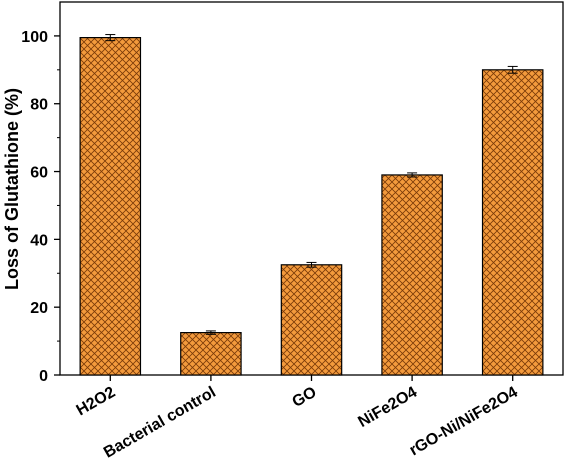 The width and height of the screenshot is (568, 467). I want to click on y-tick-label: 100, so click(34, 37).